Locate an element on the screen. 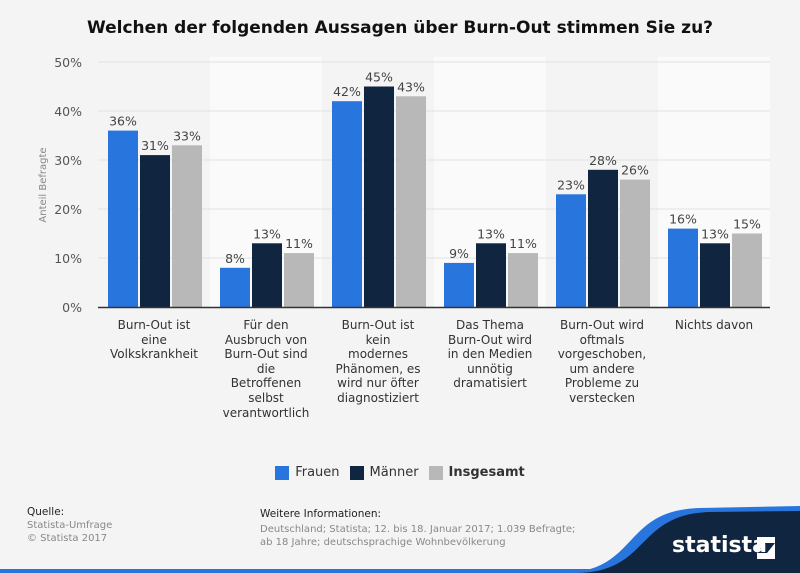 The image size is (800, 573). legend-item-insgesamt: Insgesamt is located at coordinates (476, 472).